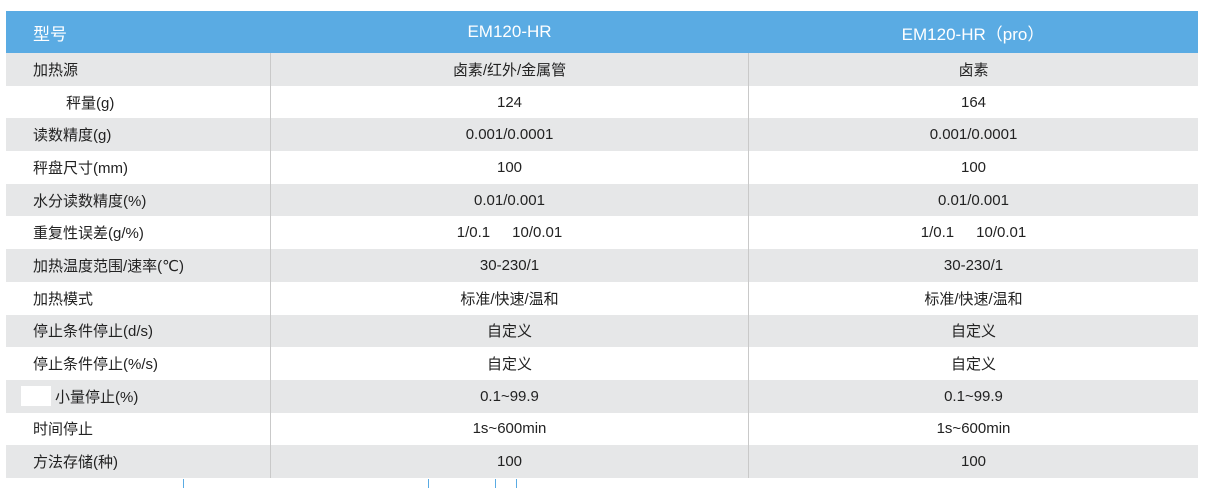 Image resolution: width=1209 pixels, height=488 pixels. I want to click on em120-hr-cell: 0.01/0.001, so click(510, 200).